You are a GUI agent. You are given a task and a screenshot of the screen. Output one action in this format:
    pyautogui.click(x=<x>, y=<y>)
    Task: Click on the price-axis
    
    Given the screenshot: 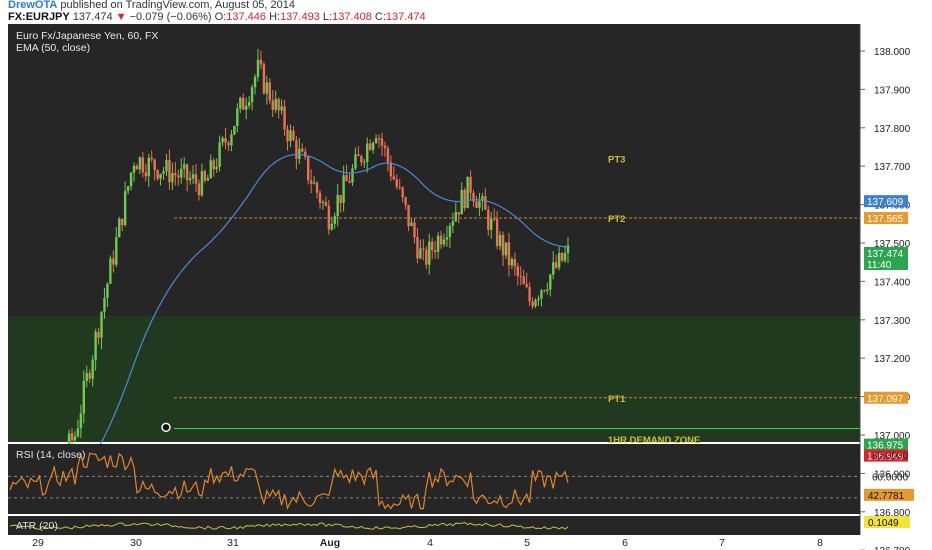 What is the action you would take?
    pyautogui.click(x=896, y=287)
    